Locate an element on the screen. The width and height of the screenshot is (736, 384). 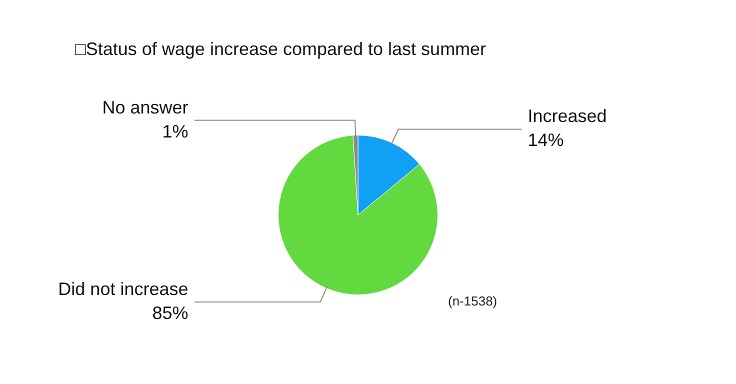
slice-label: Increased is located at coordinates (567, 116).